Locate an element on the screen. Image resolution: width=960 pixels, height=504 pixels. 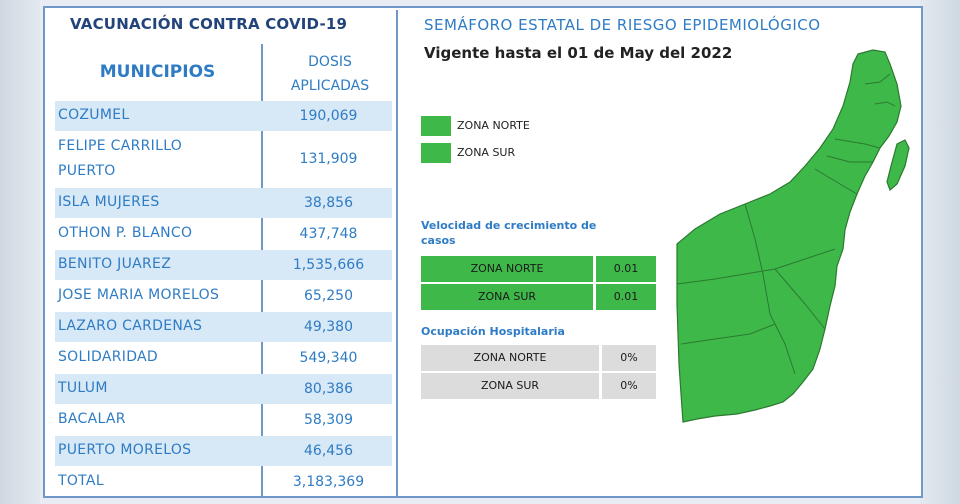
table-row-tulum: TULUM 80,386 is located at coordinates (223, 389).